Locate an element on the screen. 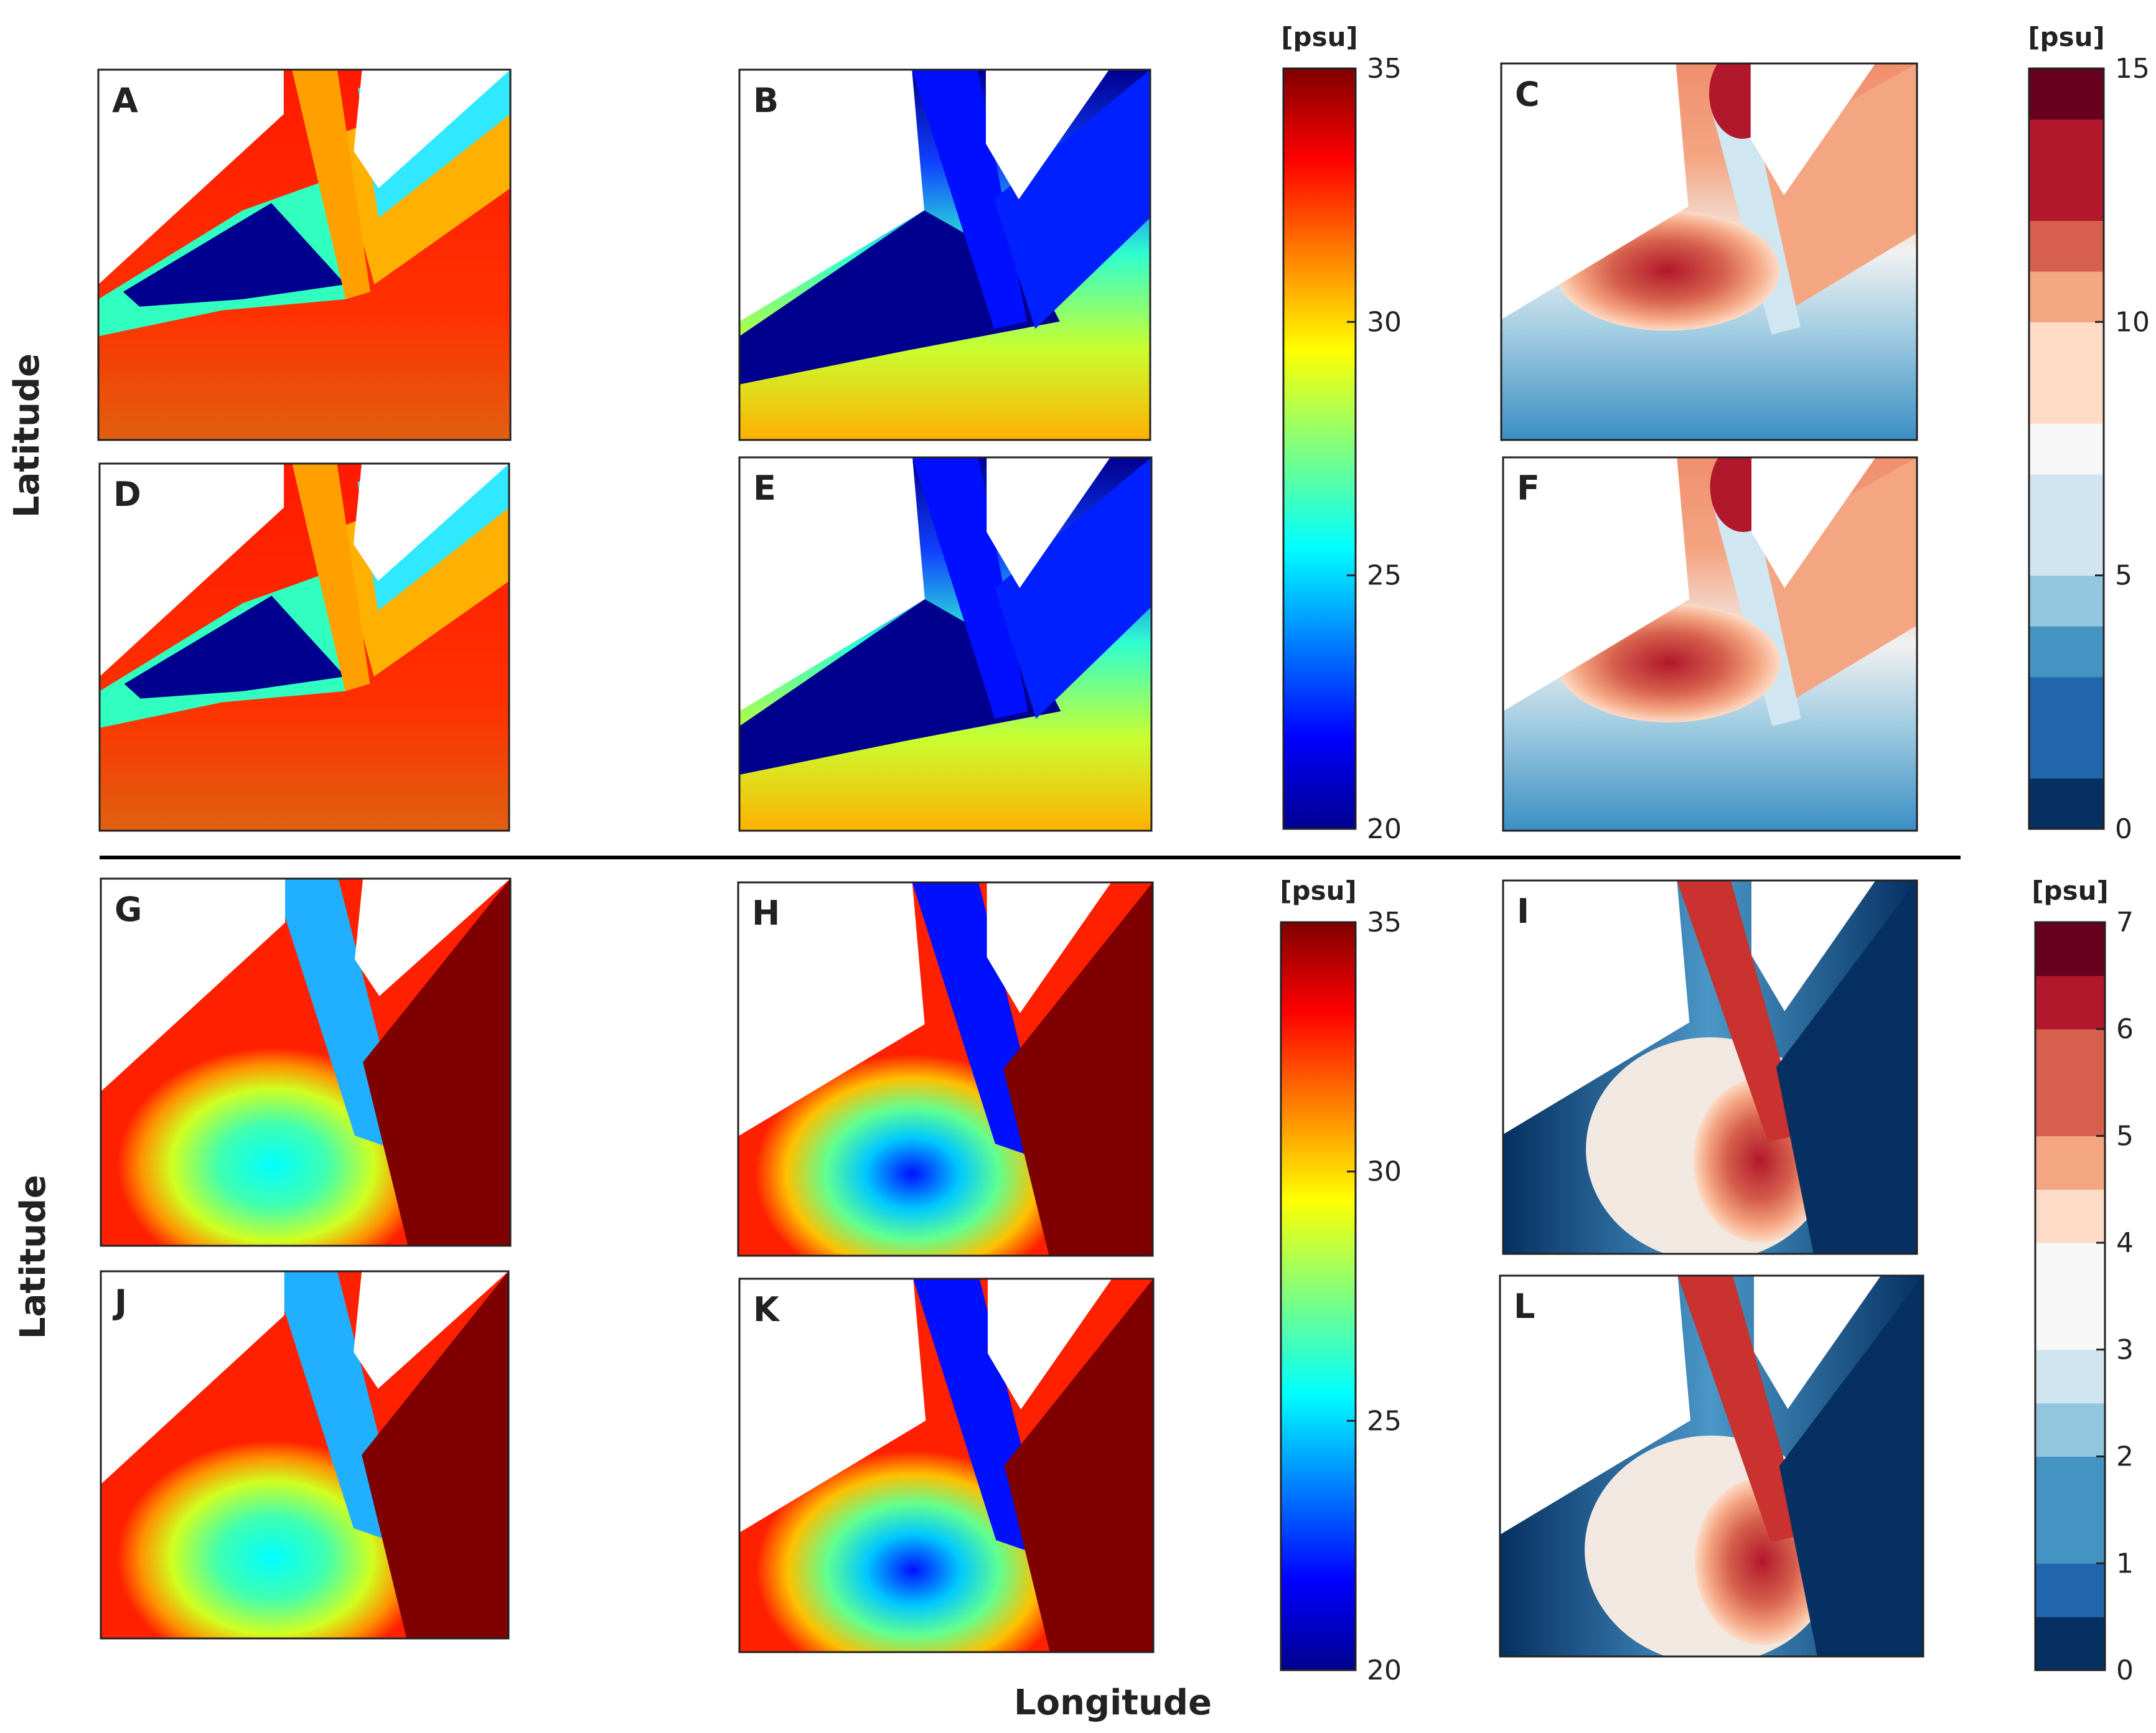 This screenshot has height=1733, width=2156. panel-g: G is located at coordinates (306, 1062).